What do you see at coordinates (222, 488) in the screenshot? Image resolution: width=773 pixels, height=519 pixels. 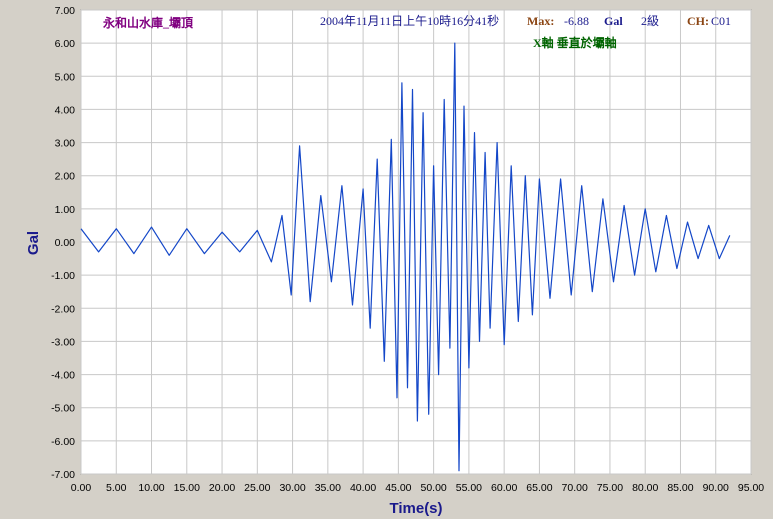 I see `x-tick-label: 20.00` at bounding box center [222, 488].